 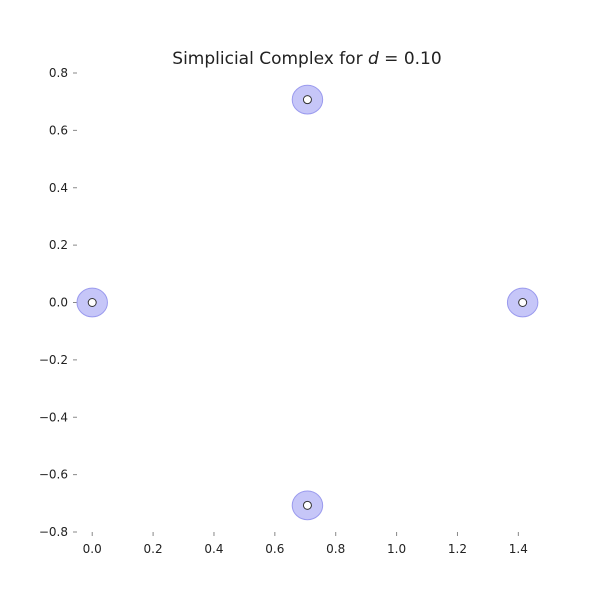 I want to click on x-tick-label: 0.2, so click(x=153, y=549).